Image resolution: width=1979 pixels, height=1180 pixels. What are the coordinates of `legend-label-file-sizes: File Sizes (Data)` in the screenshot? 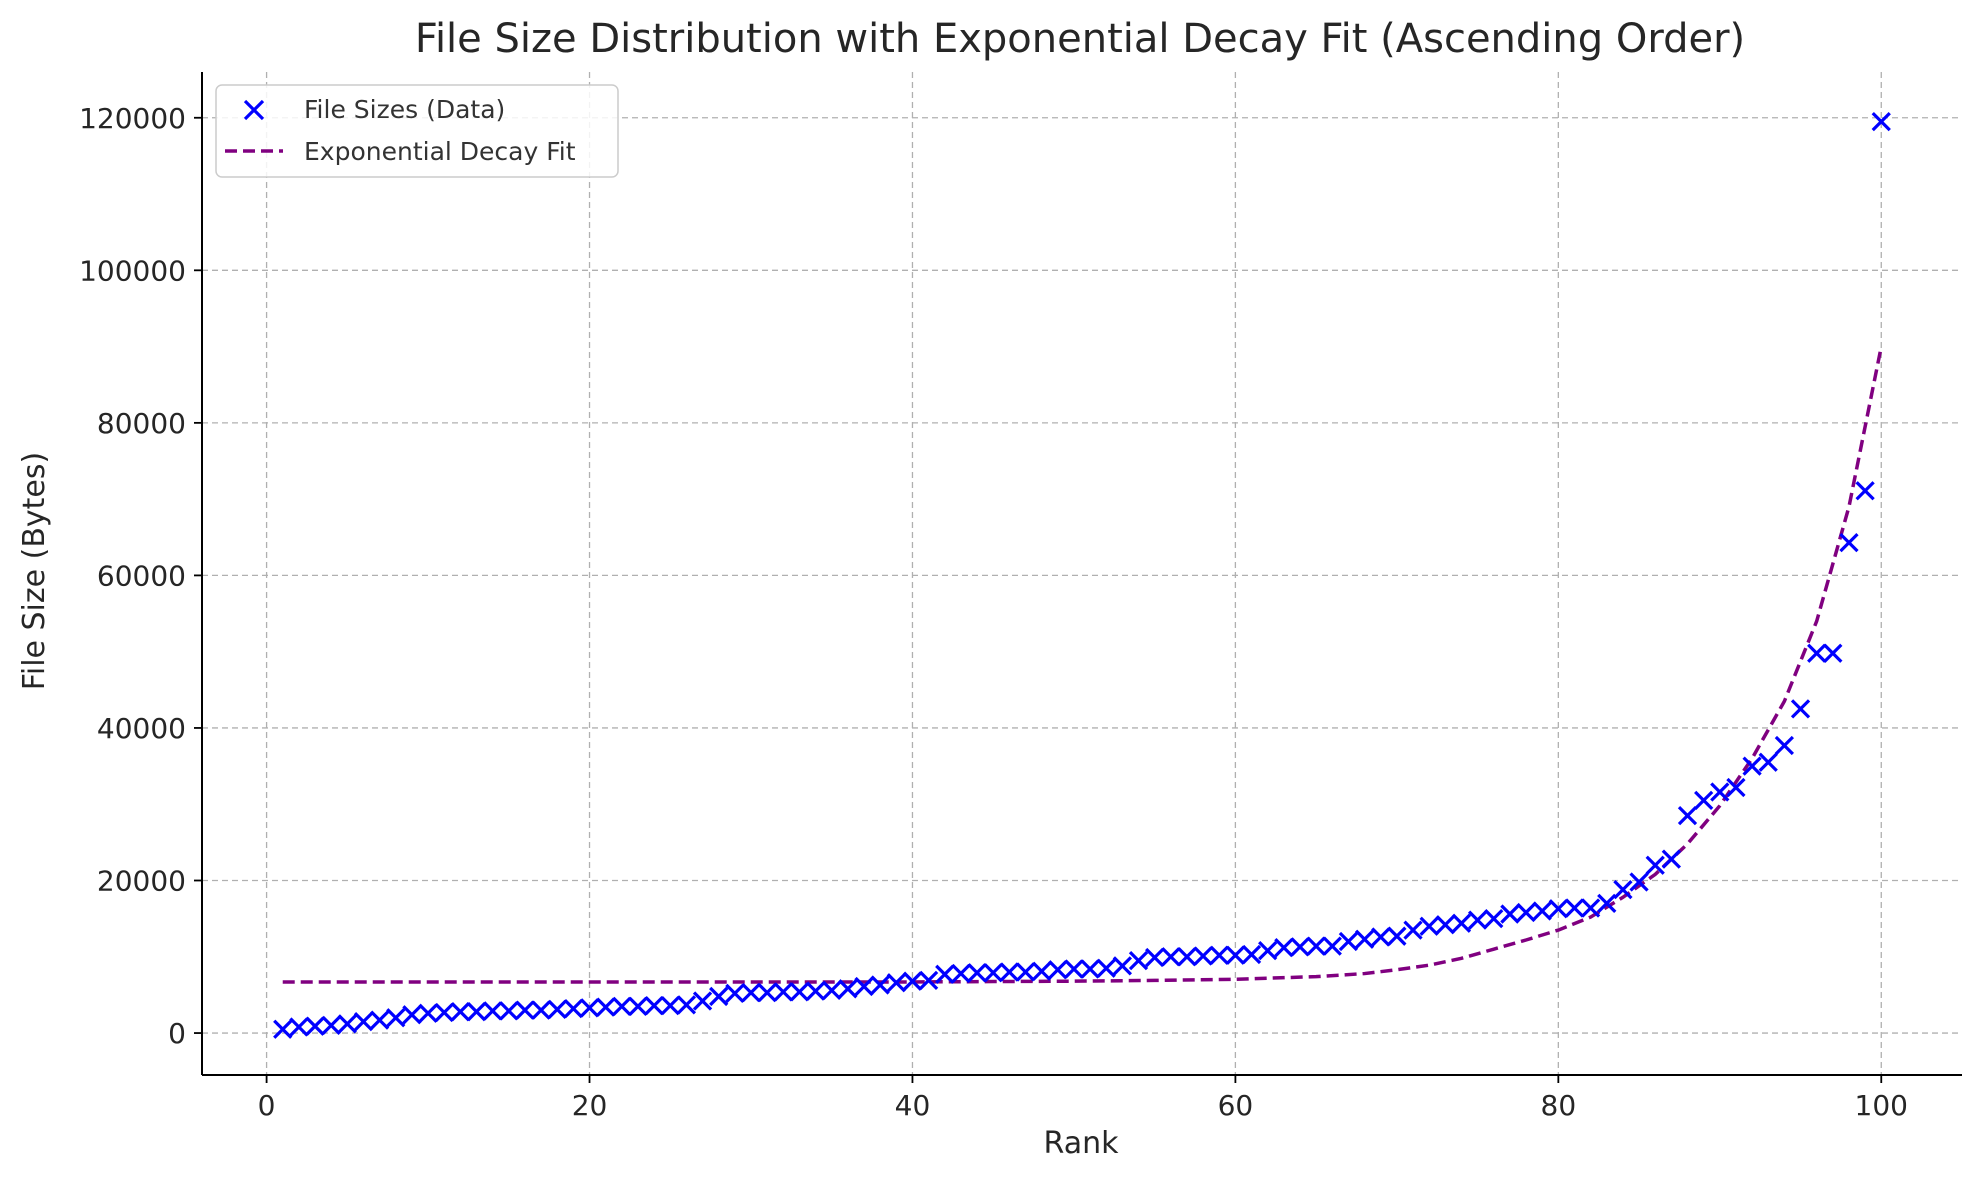 It's located at (404, 109).